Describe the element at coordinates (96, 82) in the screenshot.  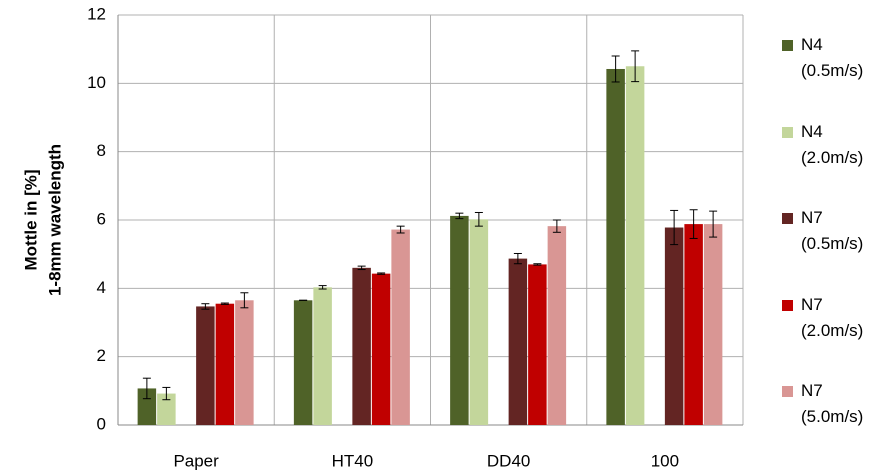
I see `y-tick-label: 10` at that location.